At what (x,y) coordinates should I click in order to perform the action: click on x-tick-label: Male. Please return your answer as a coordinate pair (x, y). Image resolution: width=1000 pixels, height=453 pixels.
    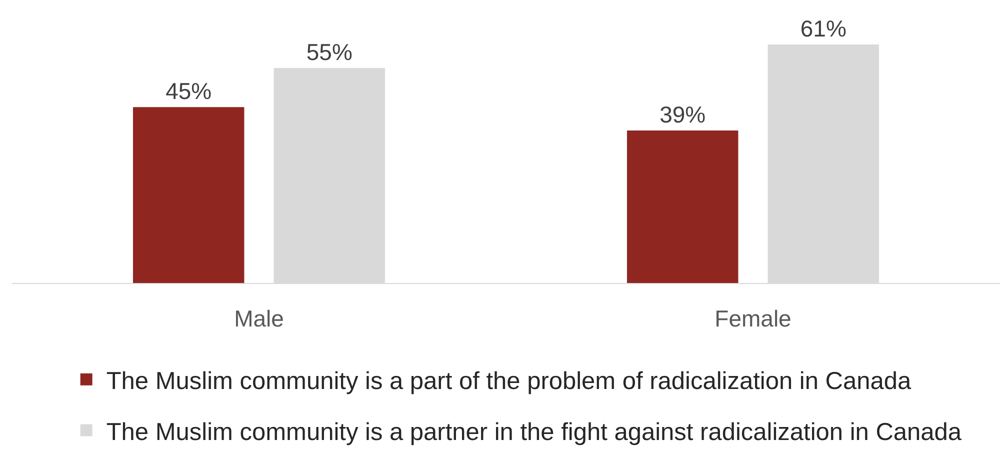
    Looking at the image, I should click on (259, 319).